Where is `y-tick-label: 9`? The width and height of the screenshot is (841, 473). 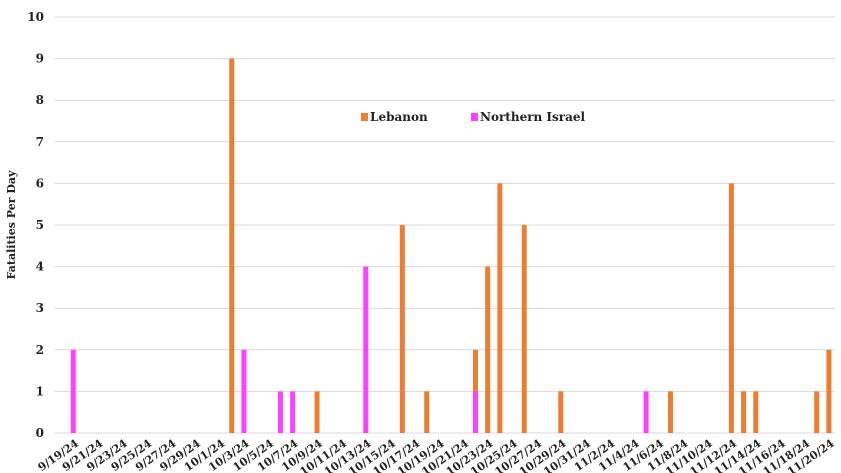
y-tick-label: 9 is located at coordinates (40, 59).